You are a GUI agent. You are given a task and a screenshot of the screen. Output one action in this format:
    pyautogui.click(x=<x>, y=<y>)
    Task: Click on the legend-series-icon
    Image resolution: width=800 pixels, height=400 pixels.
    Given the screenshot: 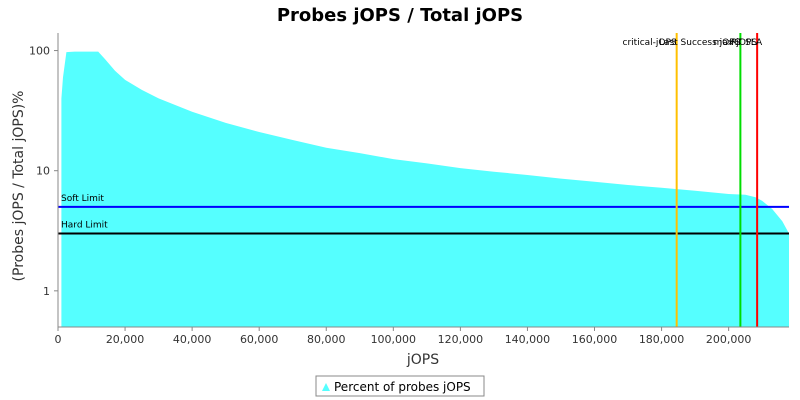 What is the action you would take?
    pyautogui.click(x=326, y=387)
    